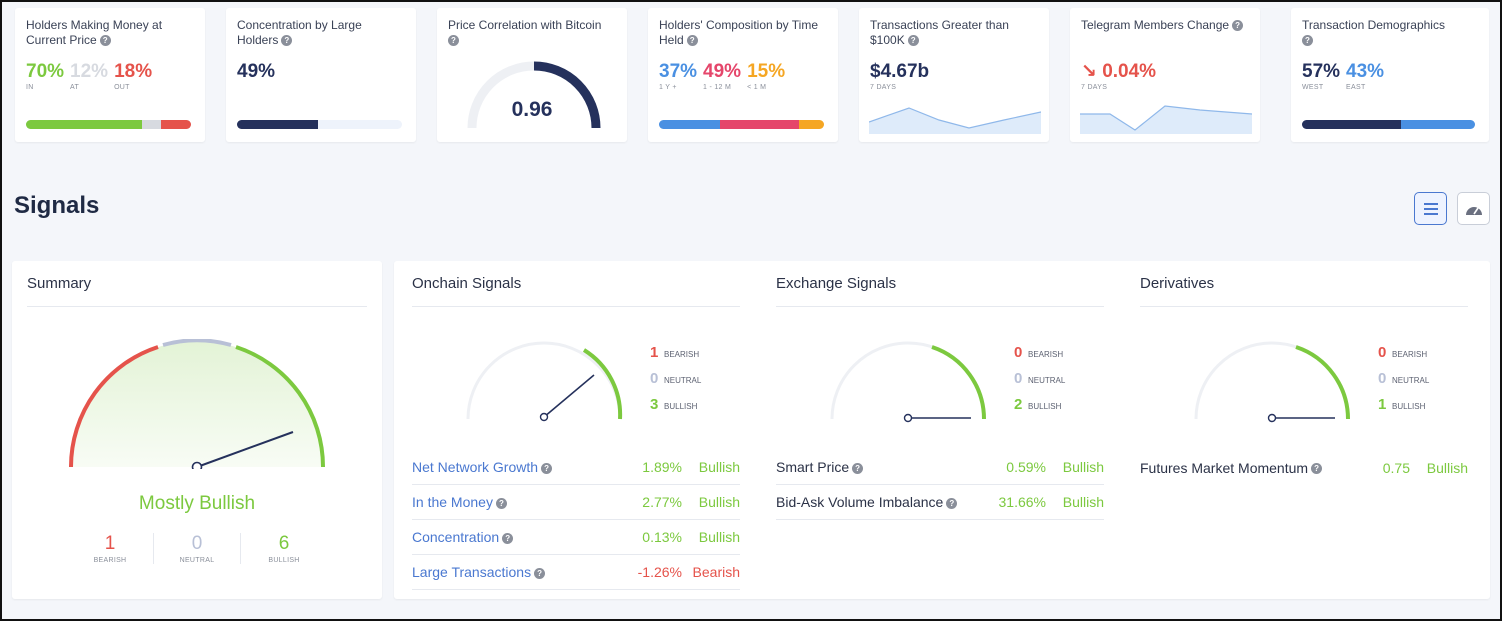 The width and height of the screenshot is (1502, 621). I want to click on onchain-bullish-label: BULLISH, so click(681, 406).